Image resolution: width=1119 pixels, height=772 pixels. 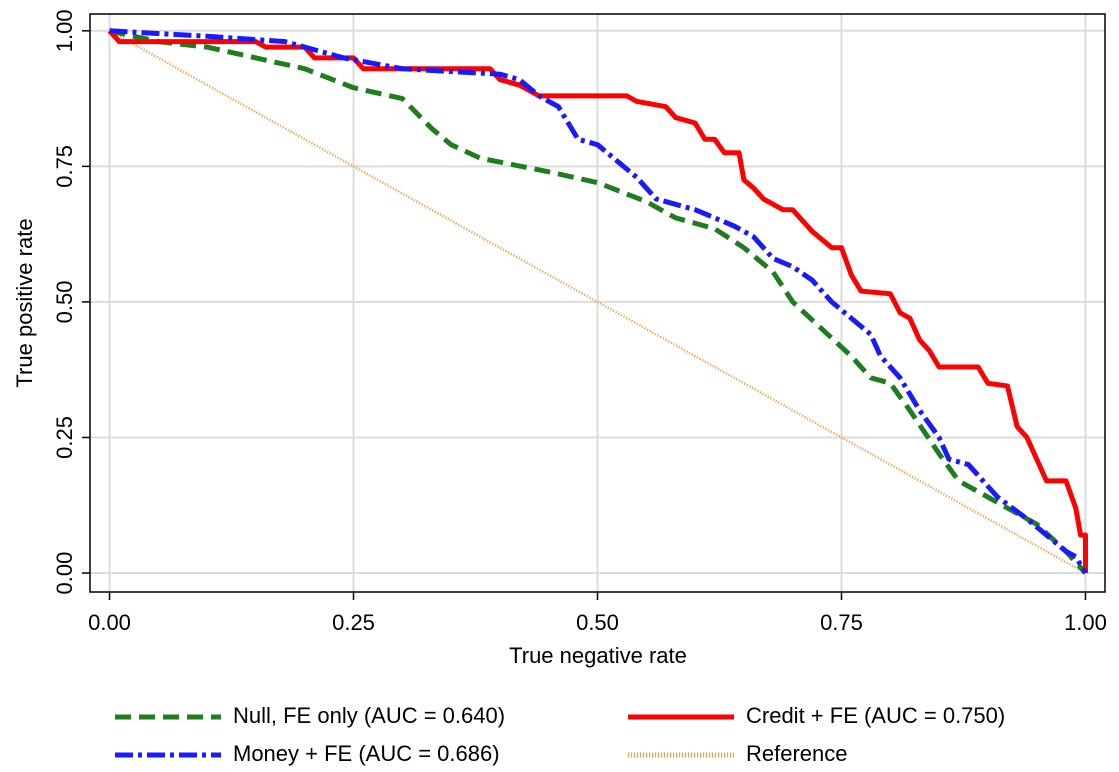 What do you see at coordinates (366, 753) in the screenshot?
I see `legend-label: Money + FE (AUC = 0.686)` at bounding box center [366, 753].